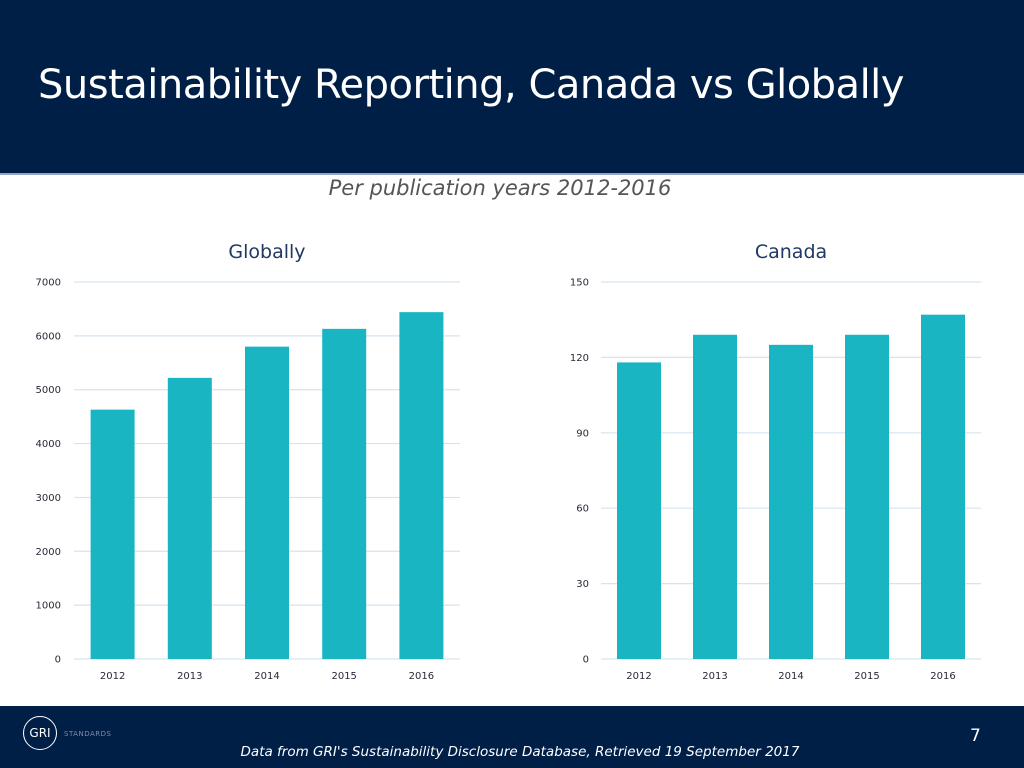  I want to click on y-tick-label: 3000, so click(48, 498).